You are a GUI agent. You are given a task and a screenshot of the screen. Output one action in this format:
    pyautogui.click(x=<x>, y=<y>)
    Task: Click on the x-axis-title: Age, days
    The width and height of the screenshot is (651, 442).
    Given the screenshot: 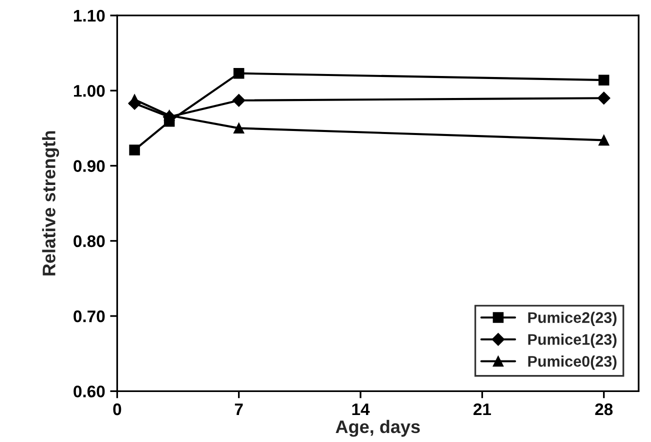 What is the action you would take?
    pyautogui.click(x=378, y=428)
    